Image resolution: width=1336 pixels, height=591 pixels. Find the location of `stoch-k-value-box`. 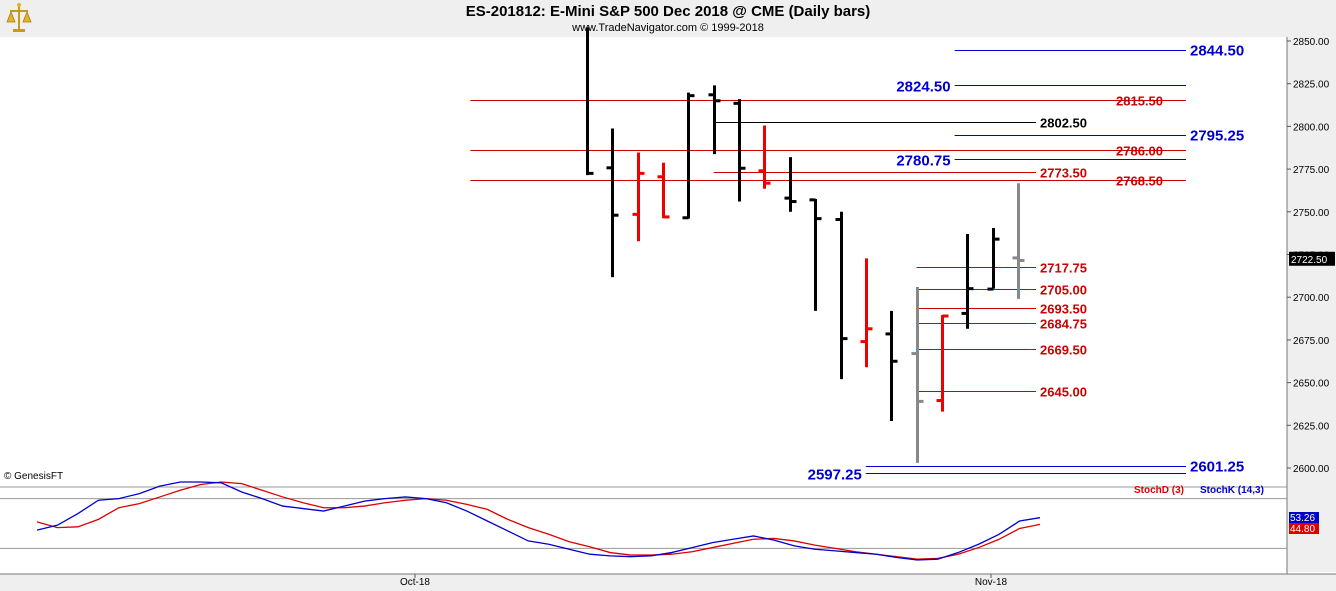

stoch-k-value-box is located at coordinates (1304, 517).